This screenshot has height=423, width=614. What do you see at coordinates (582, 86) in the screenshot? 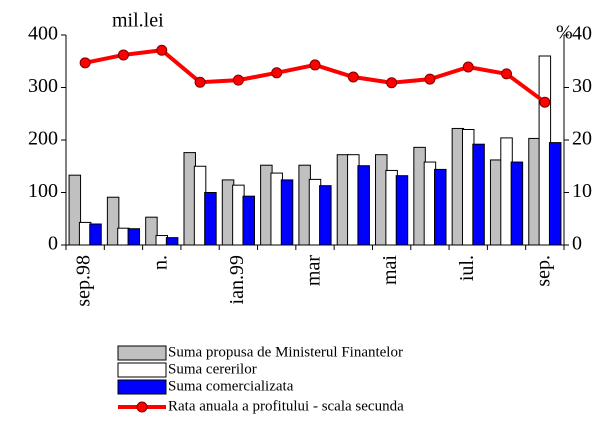
I see `y2-tick-label: 30` at bounding box center [582, 86].